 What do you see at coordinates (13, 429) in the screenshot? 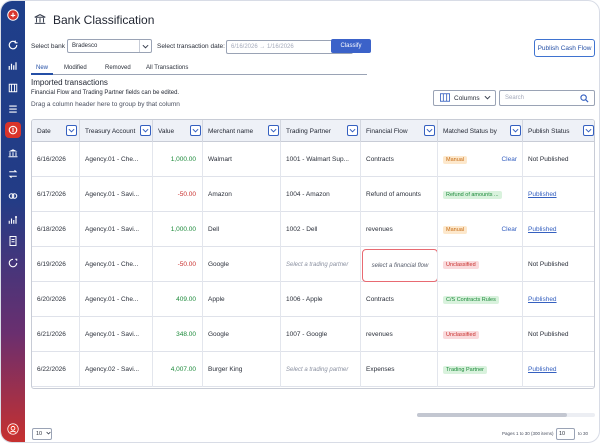
I see `user-badge-icon` at bounding box center [13, 429].